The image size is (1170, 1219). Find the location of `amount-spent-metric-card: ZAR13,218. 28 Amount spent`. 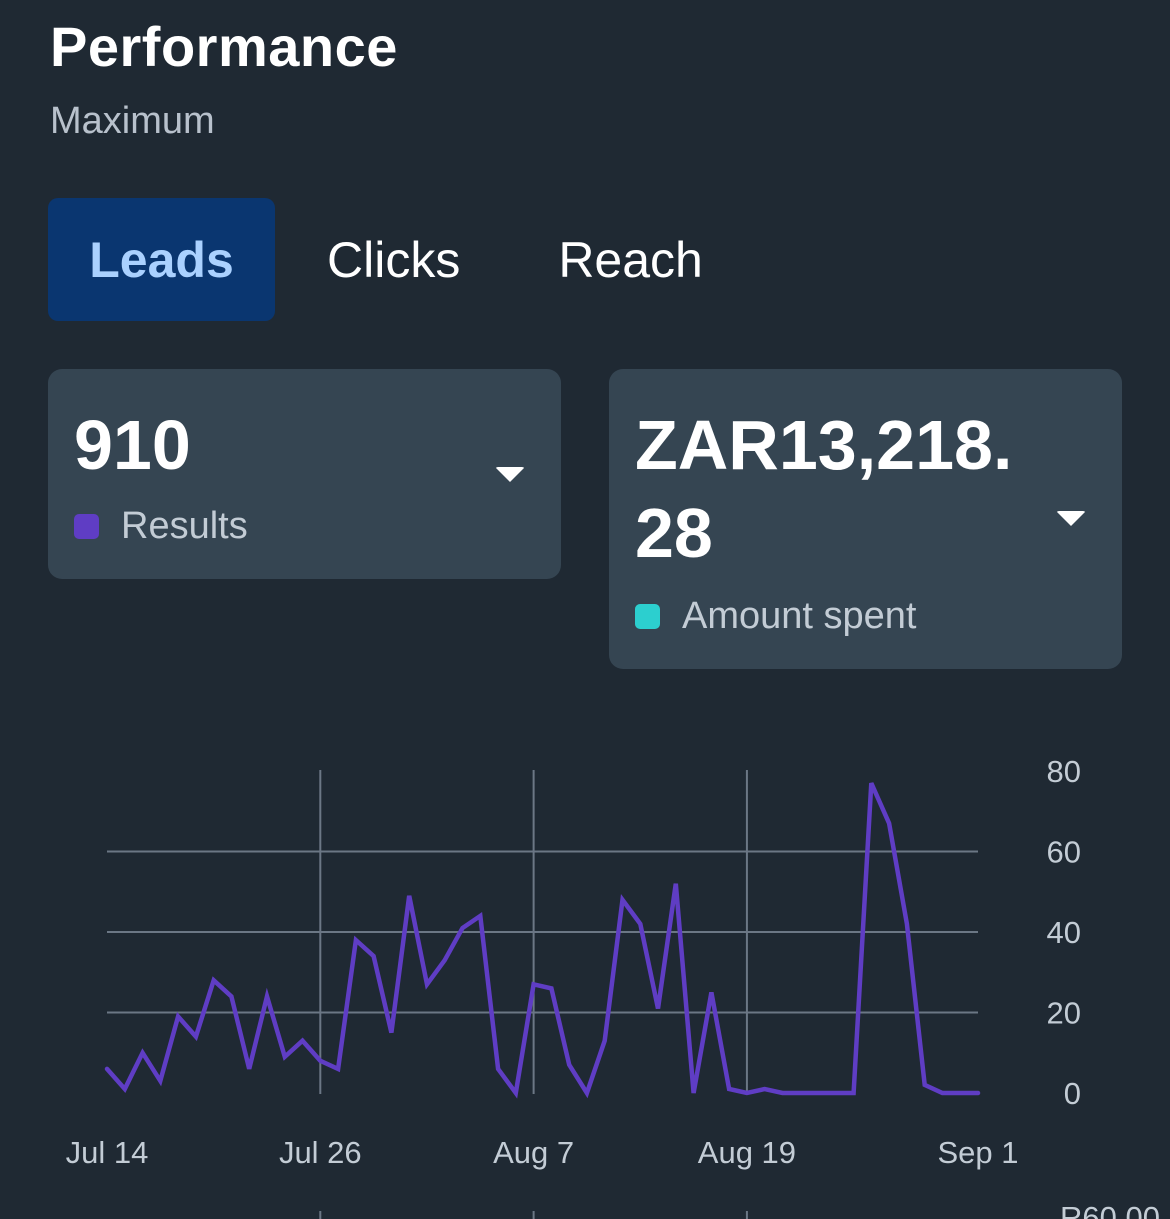

amount-spent-metric-card: ZAR13,218. 28 Amount spent is located at coordinates (865, 519).